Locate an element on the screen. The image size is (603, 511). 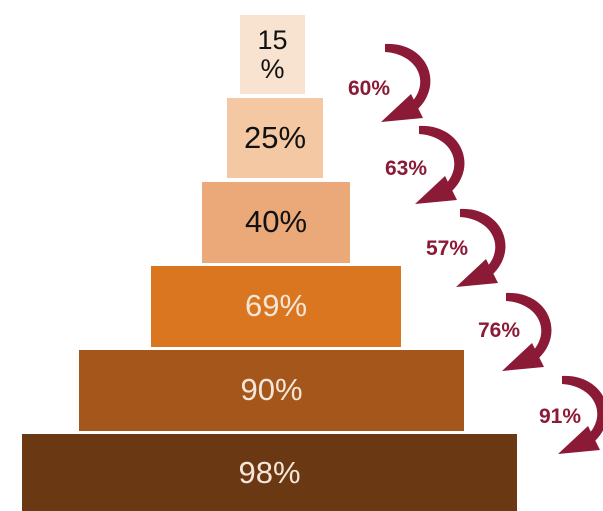
pyramid-tier-6: 98% is located at coordinates (269, 472).